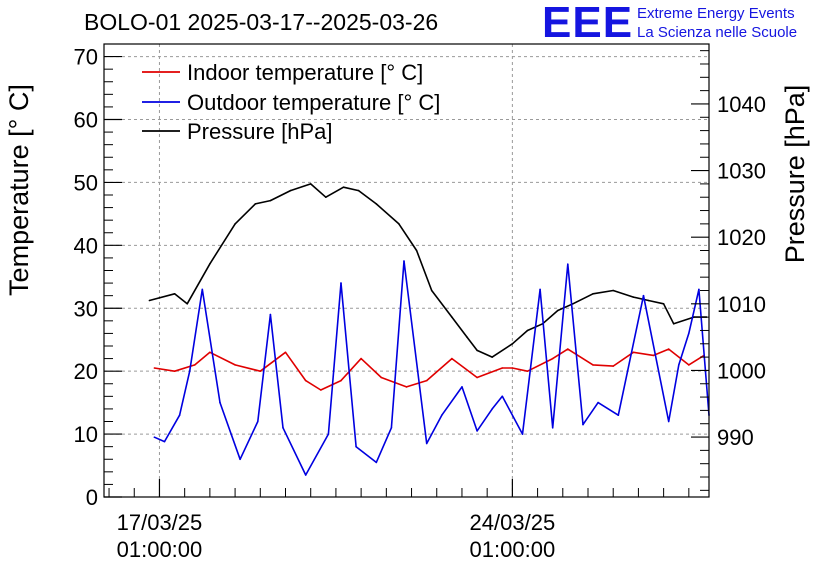  What do you see at coordinates (717, 32) in the screenshot?
I see `logo-line-2: La Scienza nelle Scuole` at bounding box center [717, 32].